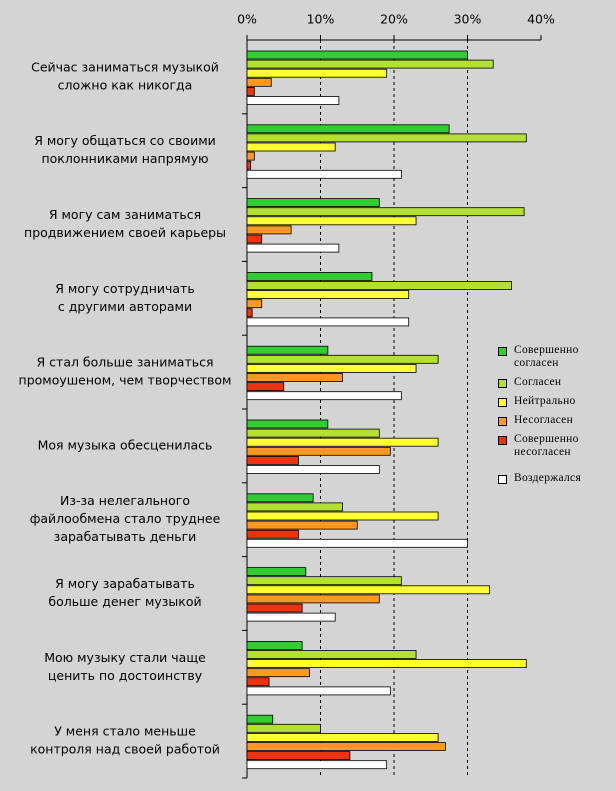  What do you see at coordinates (125, 657) in the screenshot?
I see `category-label: Мою музыку стали чаще` at bounding box center [125, 657].